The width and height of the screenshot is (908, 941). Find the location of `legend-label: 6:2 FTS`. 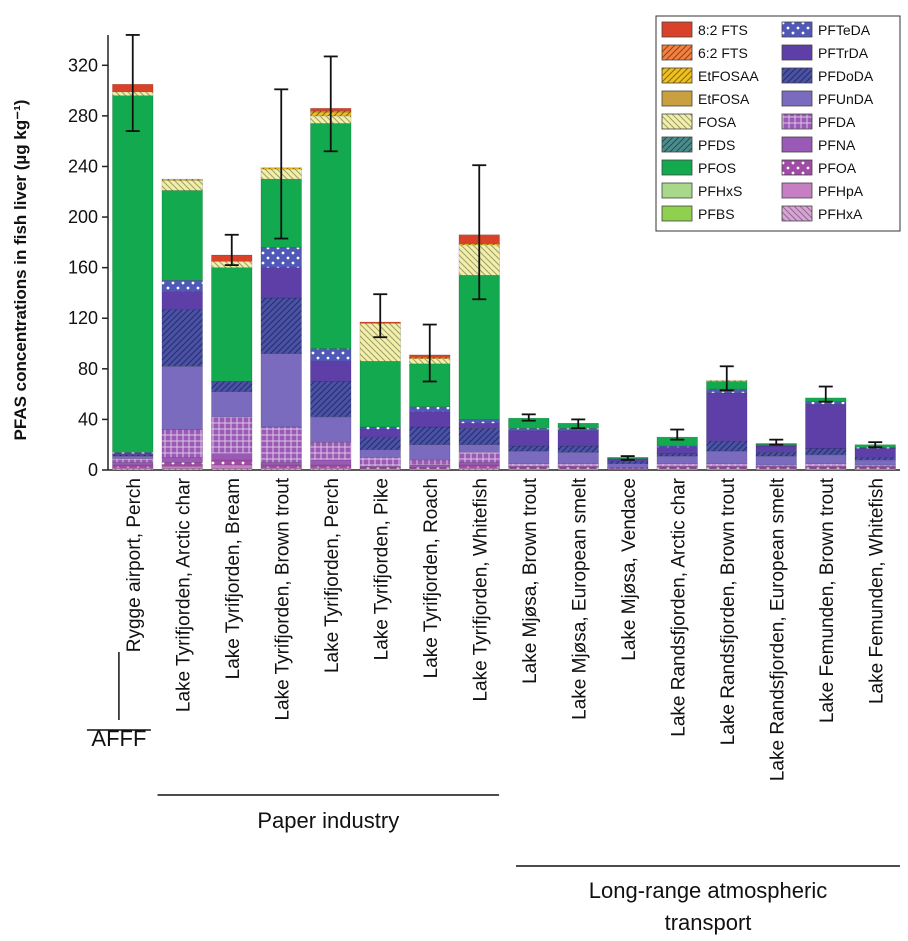

legend-label: 6:2 FTS is located at coordinates (723, 53).